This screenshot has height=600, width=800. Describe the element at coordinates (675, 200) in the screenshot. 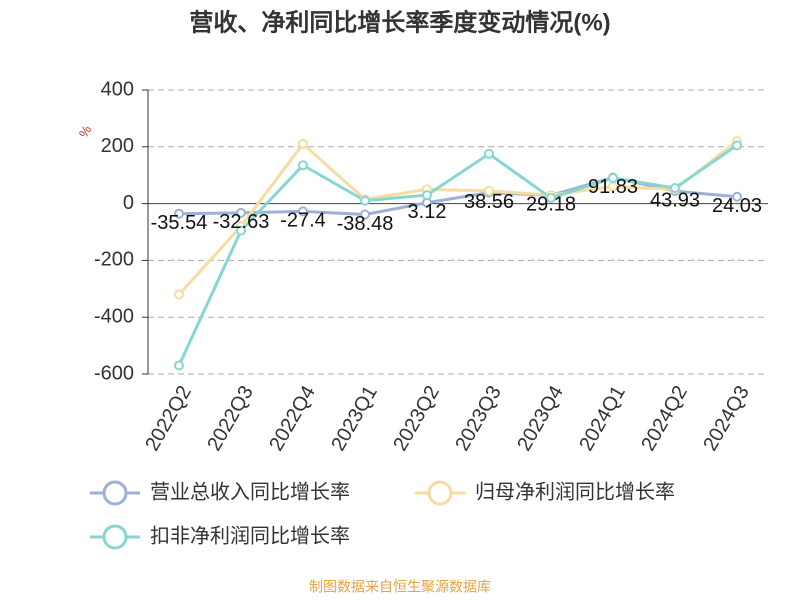

I see `data-label: 43.93` at that location.